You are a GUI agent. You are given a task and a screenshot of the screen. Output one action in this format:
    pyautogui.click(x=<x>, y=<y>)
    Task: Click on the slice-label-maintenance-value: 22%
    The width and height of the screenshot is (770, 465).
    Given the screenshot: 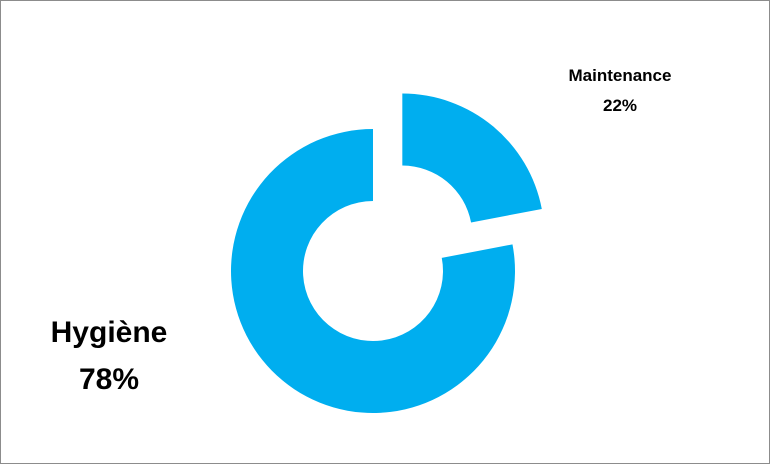 What is the action you would take?
    pyautogui.click(x=620, y=105)
    